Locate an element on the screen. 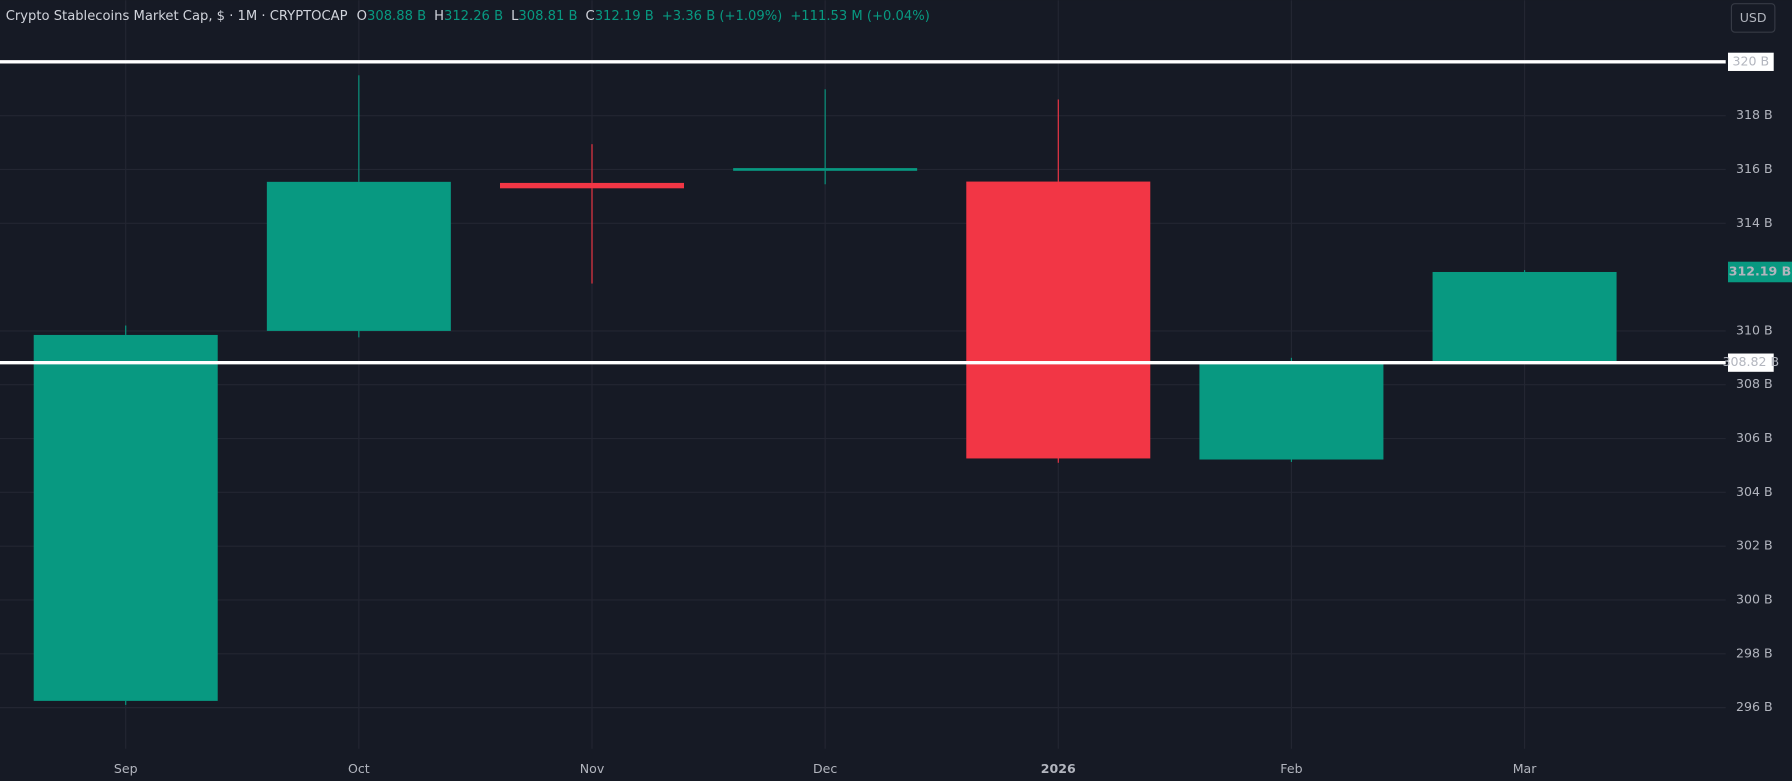 Image resolution: width=1792 pixels, height=781 pixels. x-tick-label: Oct is located at coordinates (359, 768).